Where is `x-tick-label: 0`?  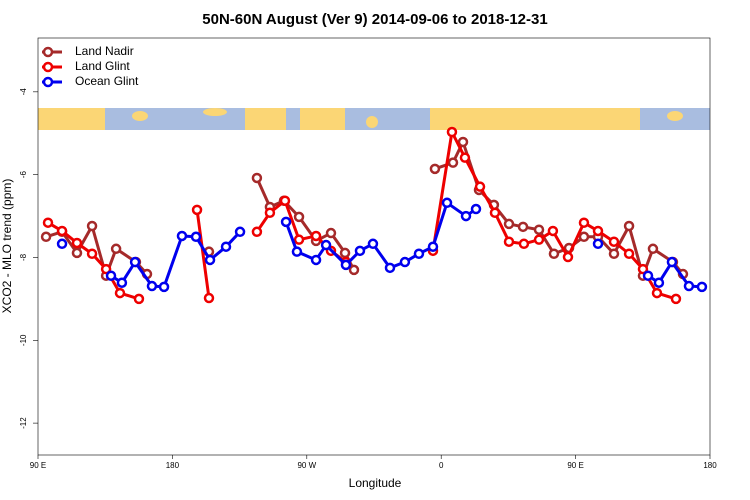 x-tick-label: 0 is located at coordinates (441, 465).